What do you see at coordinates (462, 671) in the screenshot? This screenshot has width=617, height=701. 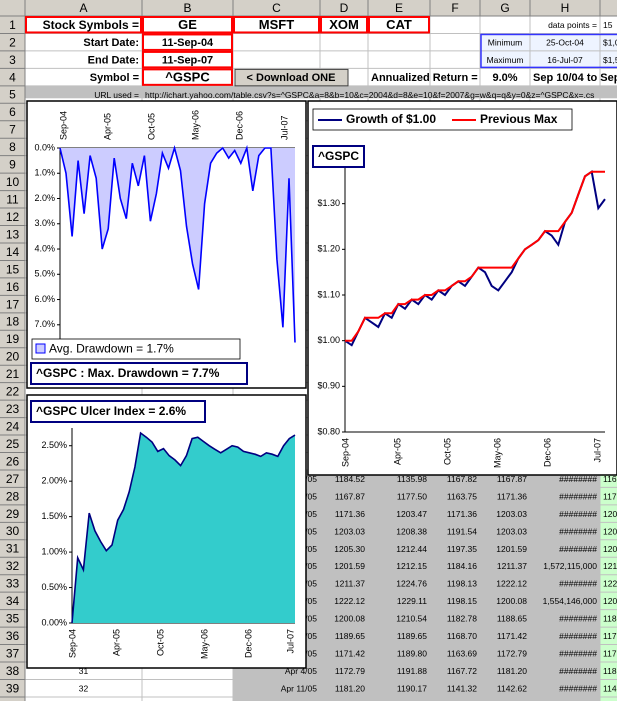 I see `cell: 1167.72` at bounding box center [462, 671].